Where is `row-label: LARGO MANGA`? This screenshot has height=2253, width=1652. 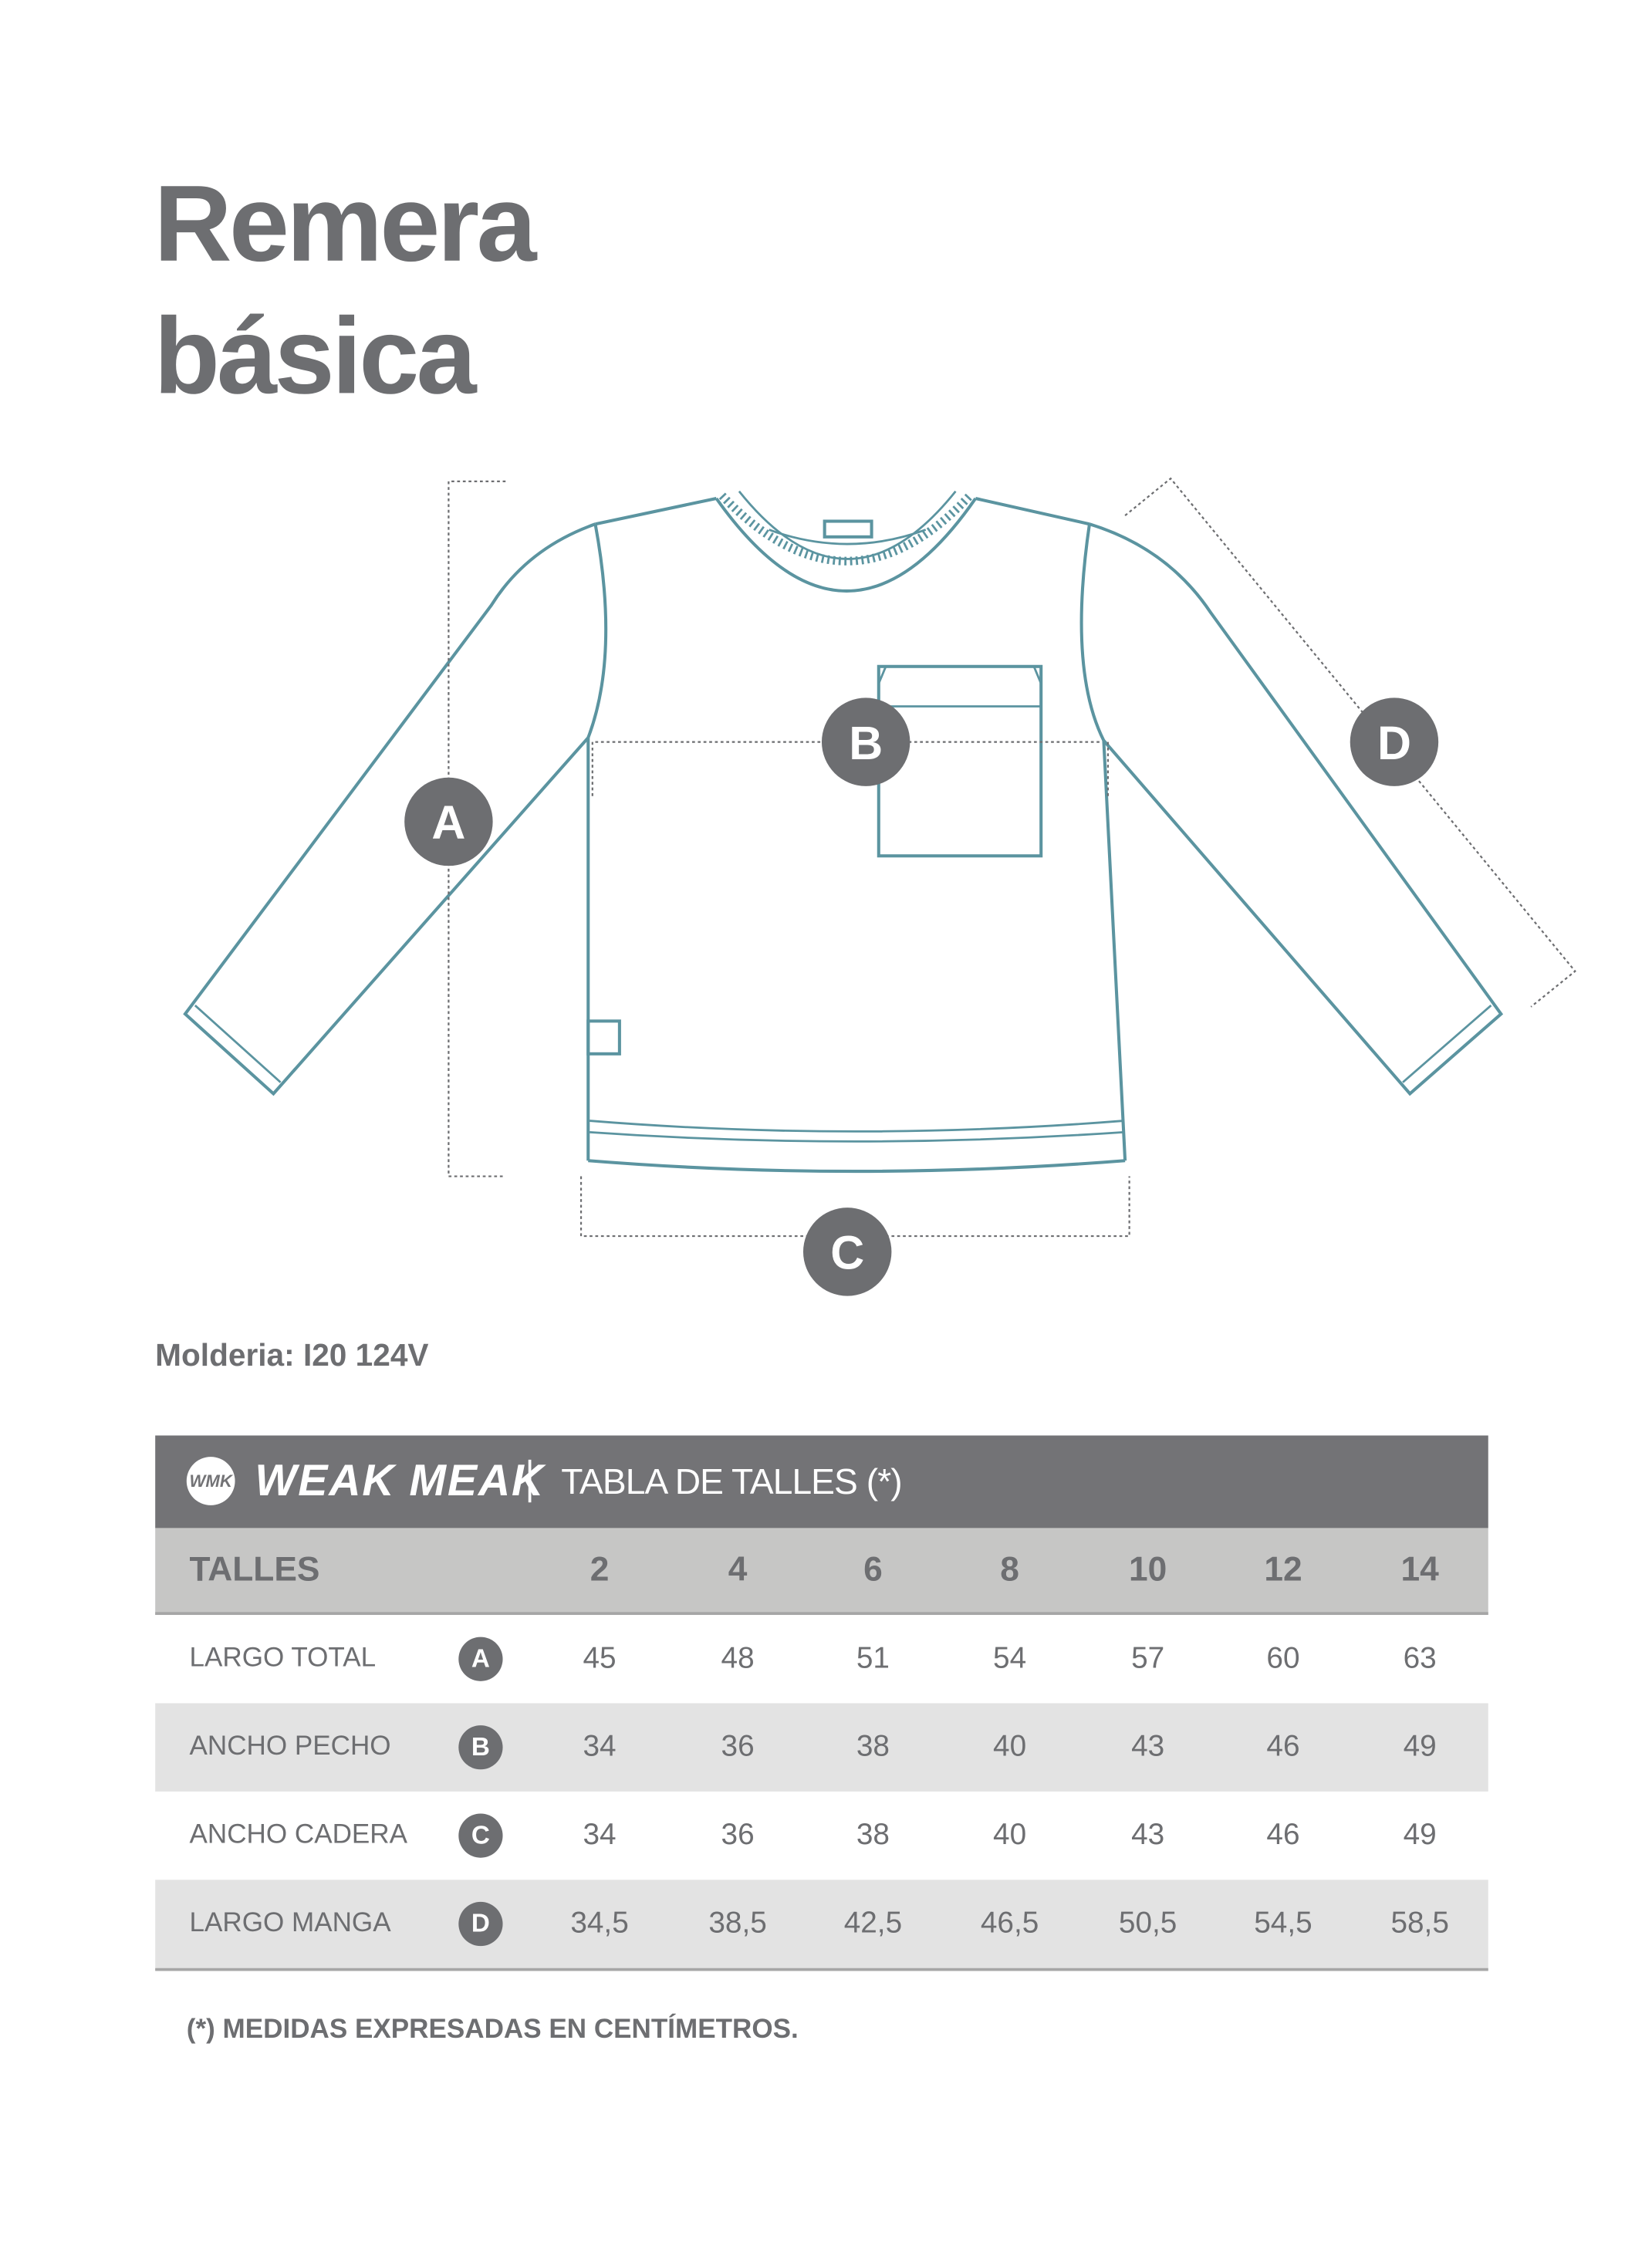 row-label: LARGO MANGA is located at coordinates (290, 1923).